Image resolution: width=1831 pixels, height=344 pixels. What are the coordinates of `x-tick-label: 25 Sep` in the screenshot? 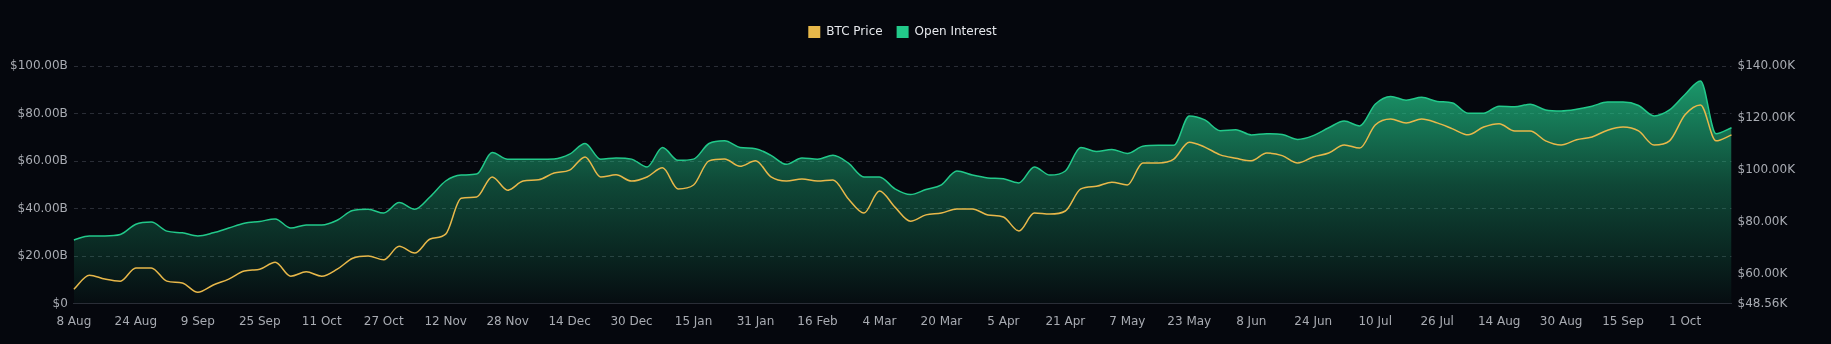 It's located at (259, 320).